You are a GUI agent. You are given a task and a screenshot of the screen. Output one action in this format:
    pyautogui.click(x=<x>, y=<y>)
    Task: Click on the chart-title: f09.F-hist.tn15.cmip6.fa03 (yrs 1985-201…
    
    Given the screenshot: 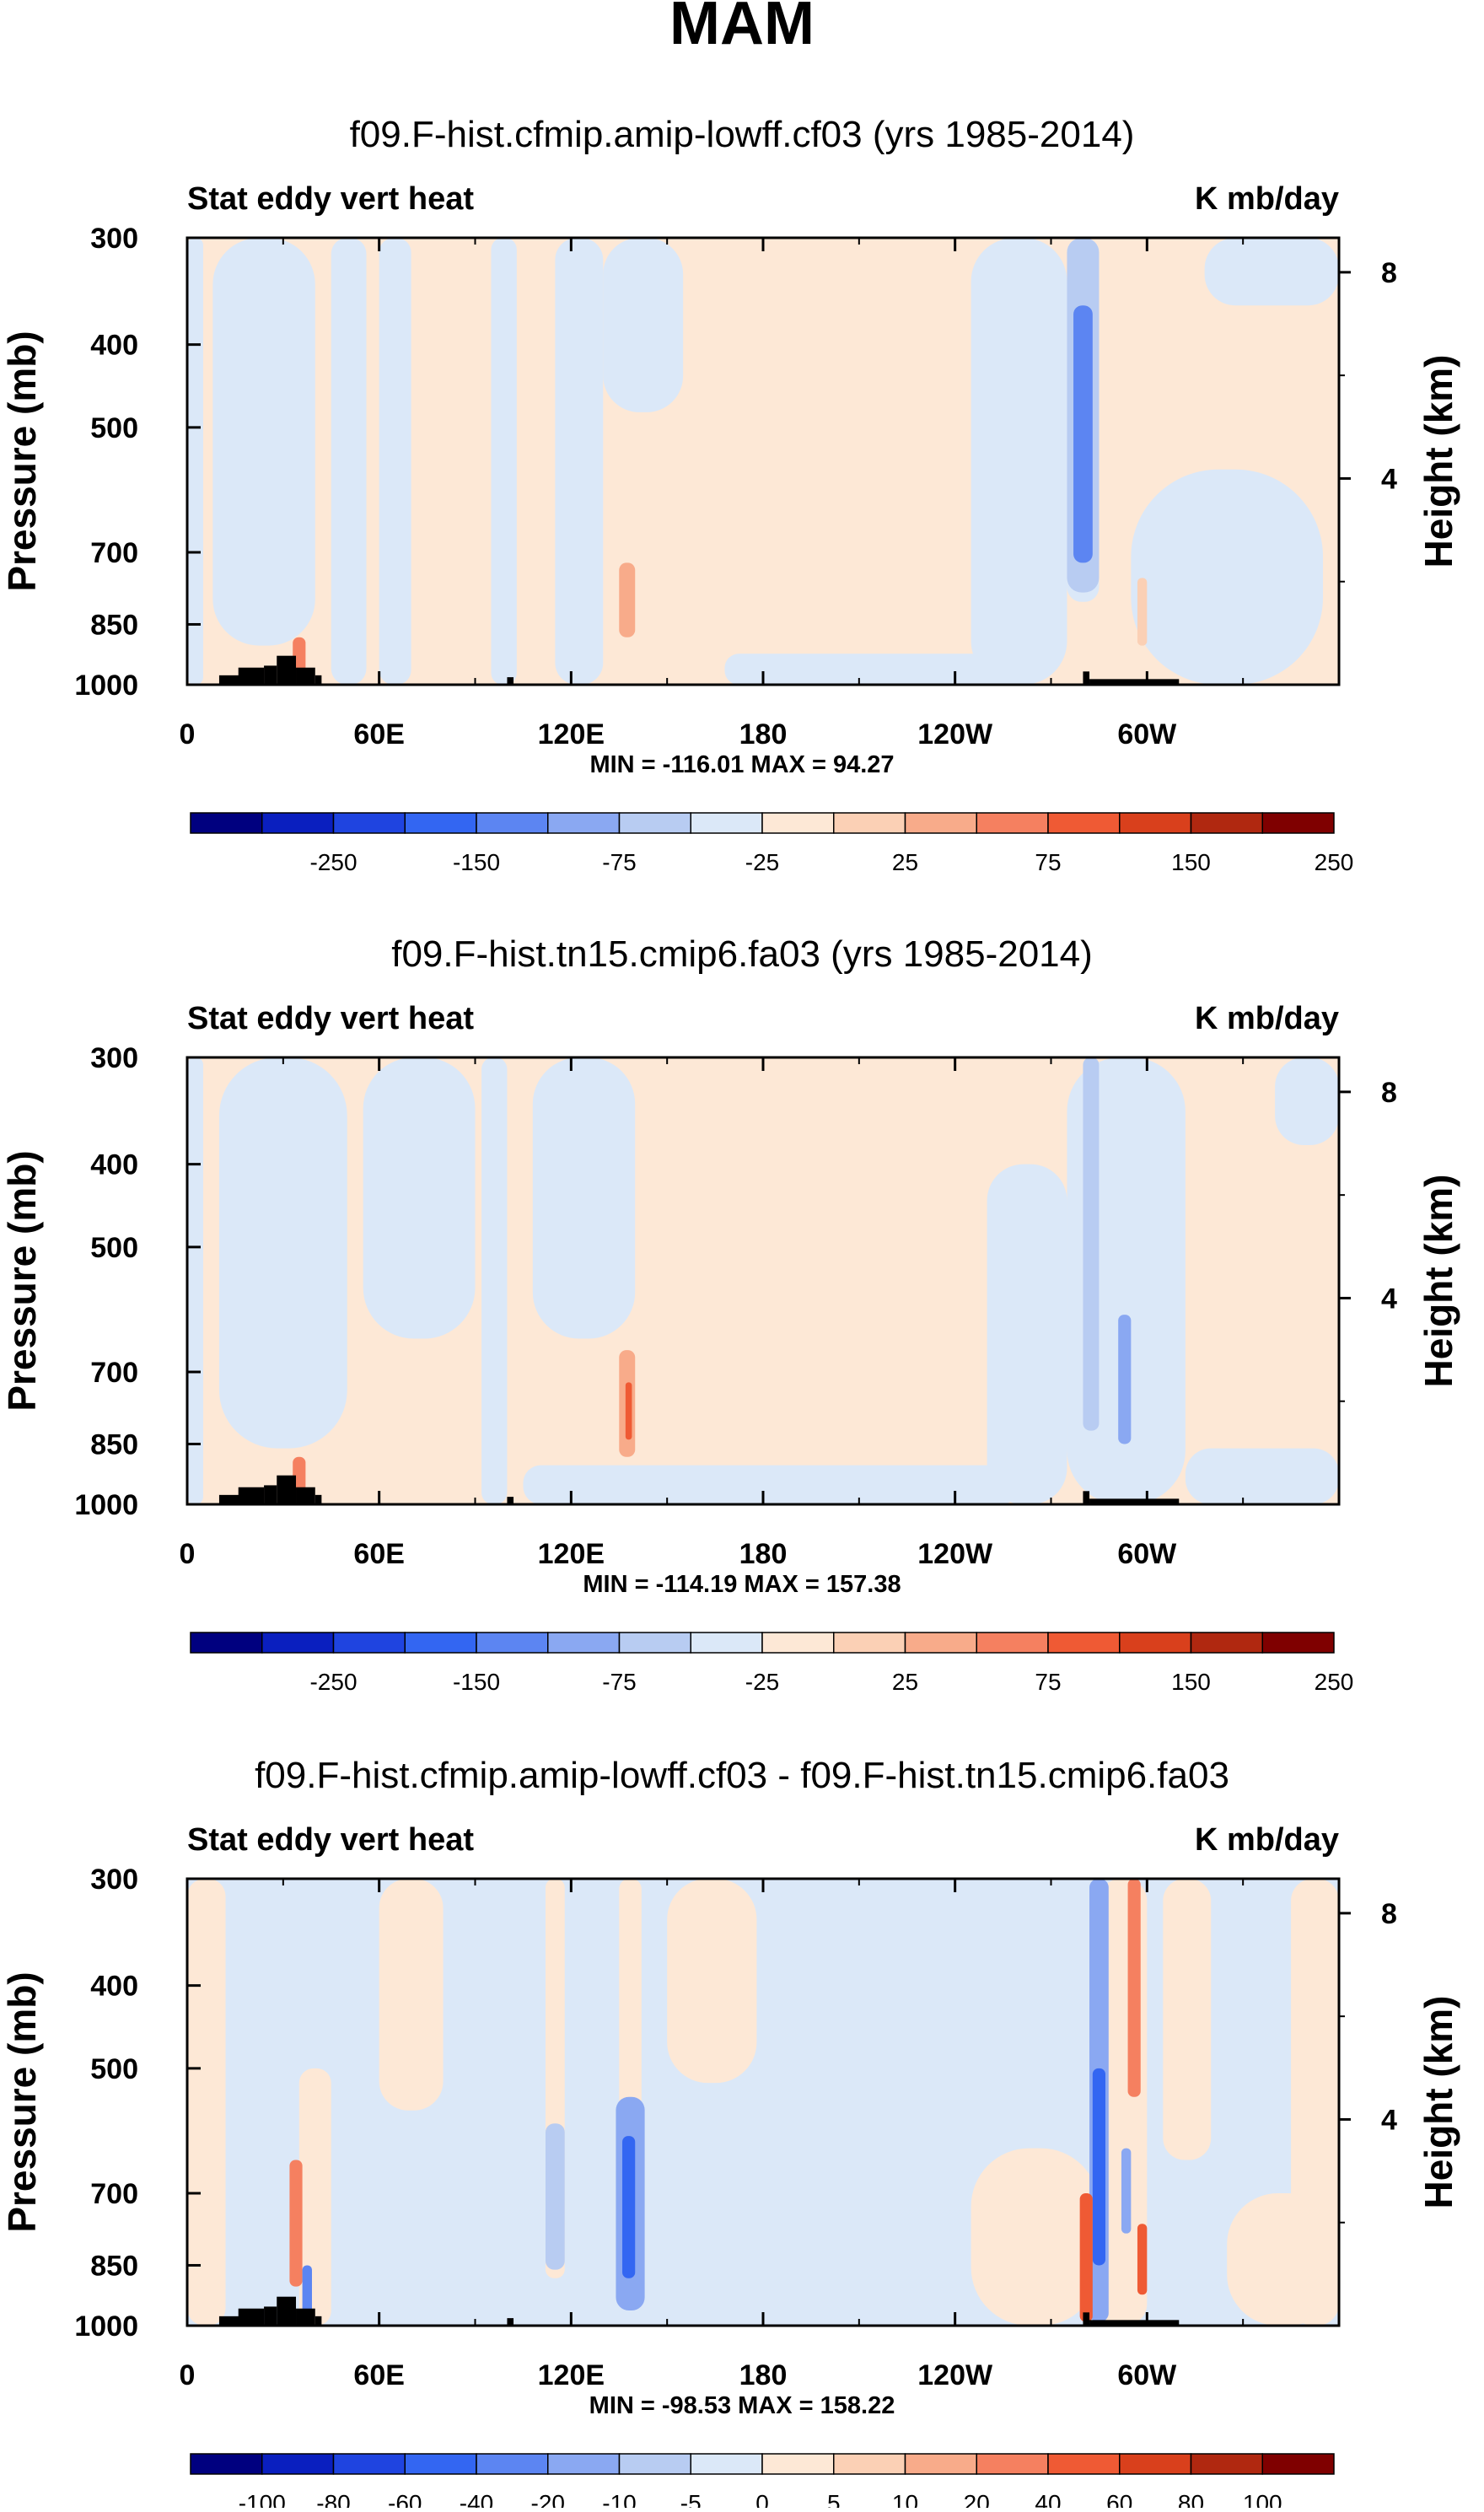 What is the action you would take?
    pyautogui.click(x=742, y=954)
    